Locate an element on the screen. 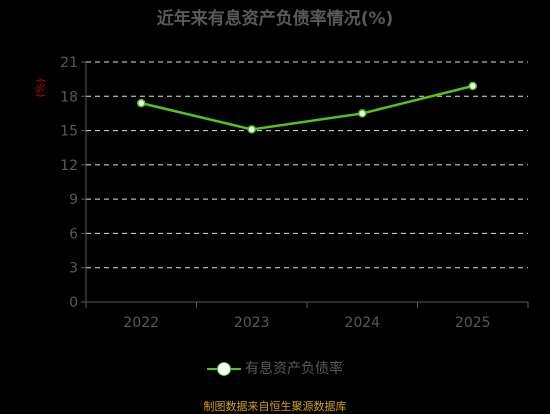  y-tick-label: 12 is located at coordinates (69, 166).